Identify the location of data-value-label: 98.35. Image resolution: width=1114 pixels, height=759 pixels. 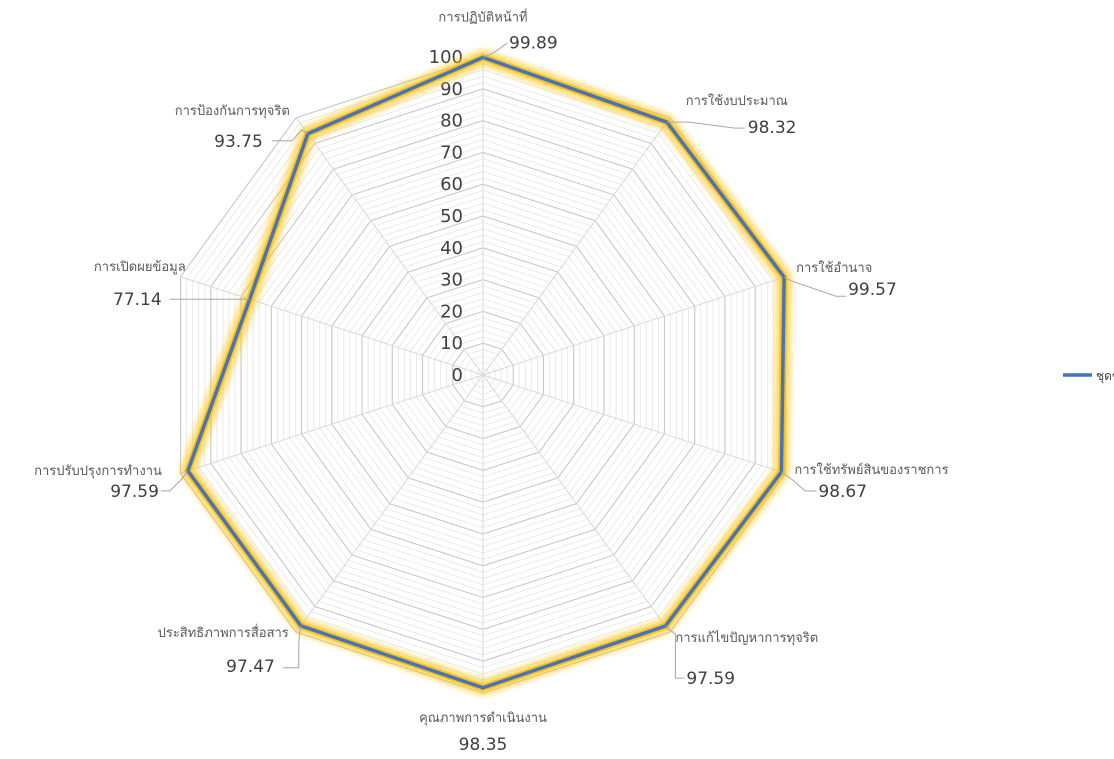
(483, 745).